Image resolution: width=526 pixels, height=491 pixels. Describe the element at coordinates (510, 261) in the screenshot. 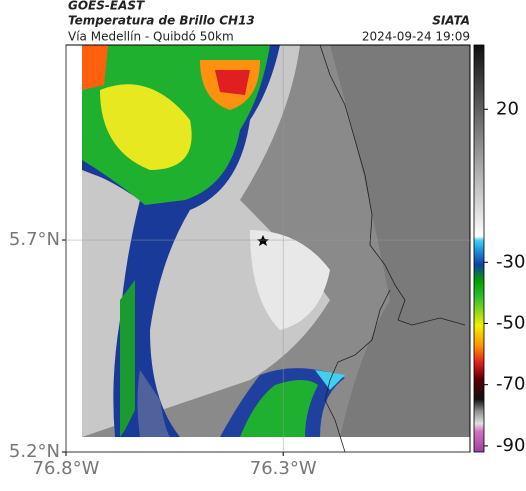

I see `colorbar-tick-label: -30` at that location.